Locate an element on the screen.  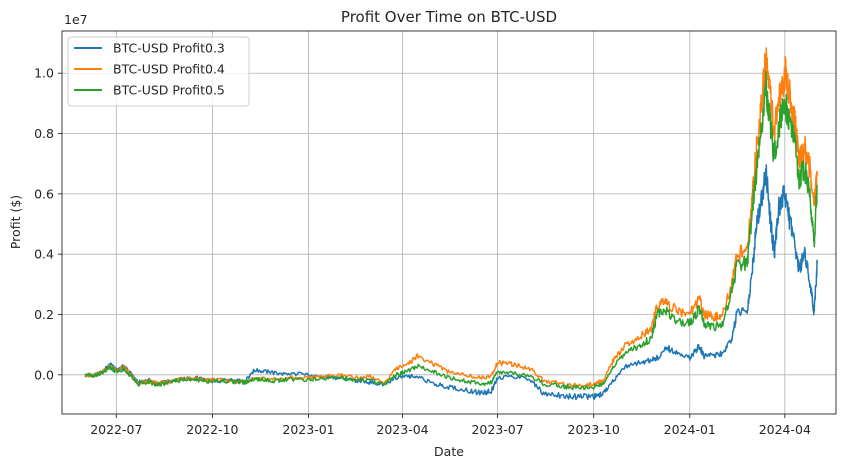
x-tick-label: 2023-01 is located at coordinates (308, 429).